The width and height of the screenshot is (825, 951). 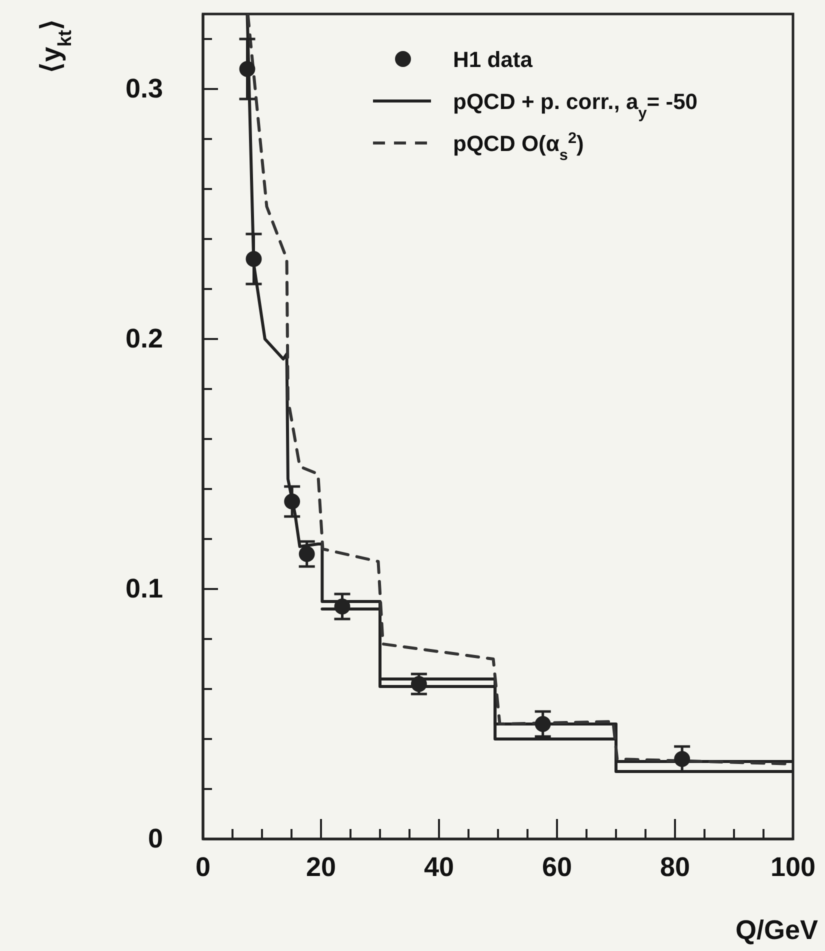 What do you see at coordinates (321, 867) in the screenshot?
I see `x-tick-label: 20` at bounding box center [321, 867].